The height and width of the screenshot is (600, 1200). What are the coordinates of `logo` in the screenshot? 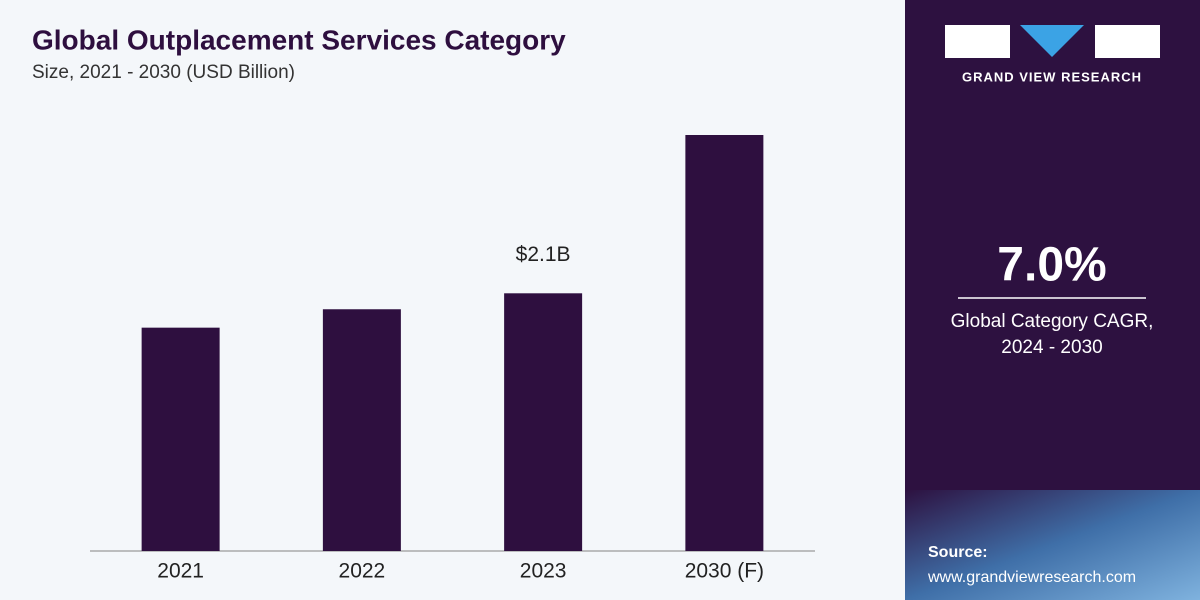 It's located at (1052, 41).